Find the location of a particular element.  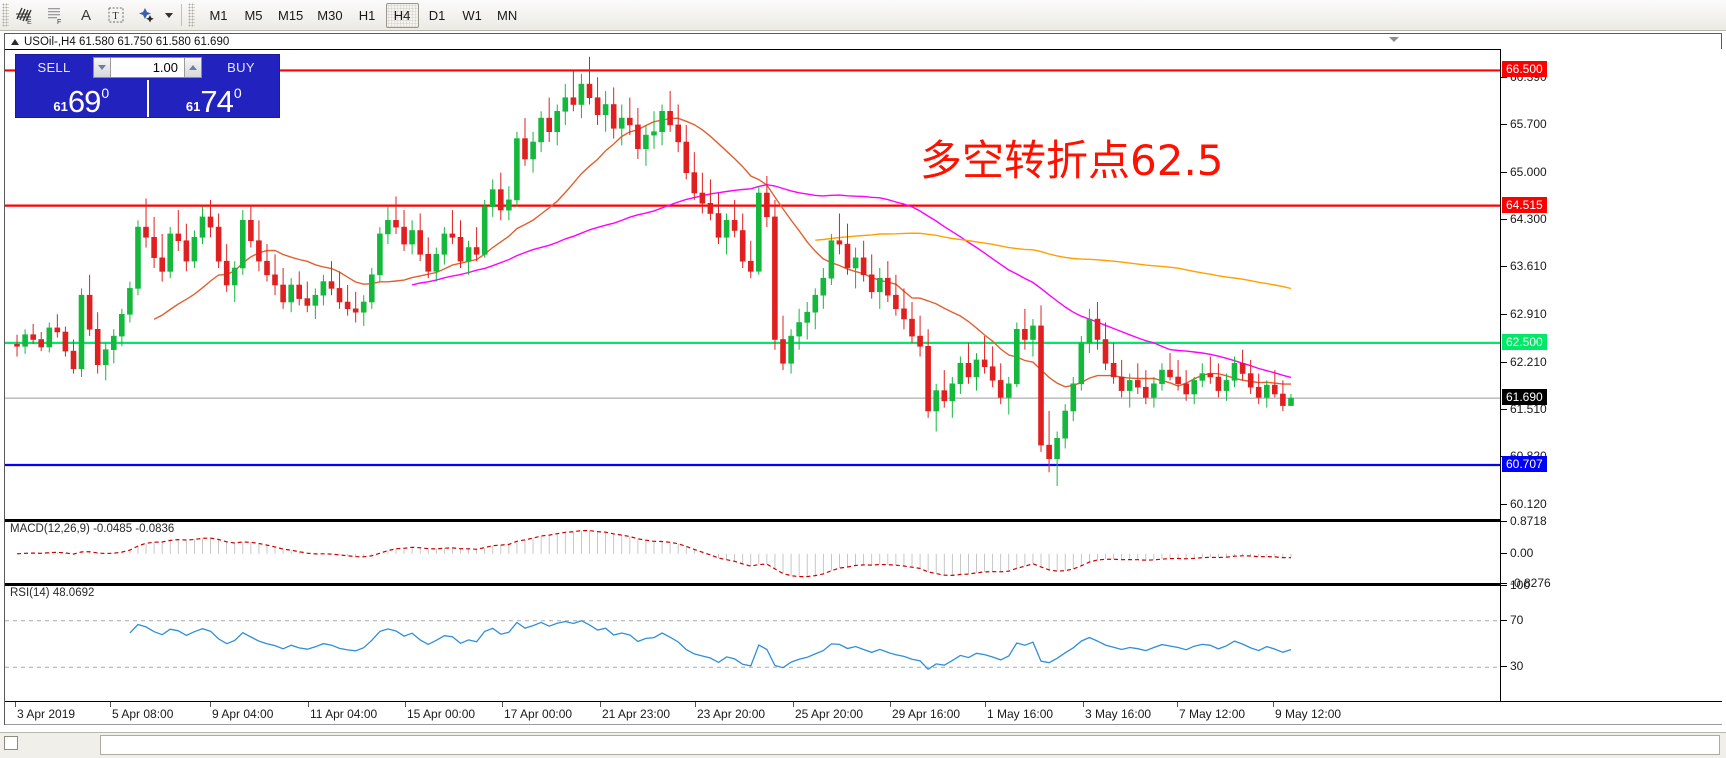

timeframe-bar: M1 M5 M15 M30 H1 H4 D1 W1 MN is located at coordinates (363, 15).